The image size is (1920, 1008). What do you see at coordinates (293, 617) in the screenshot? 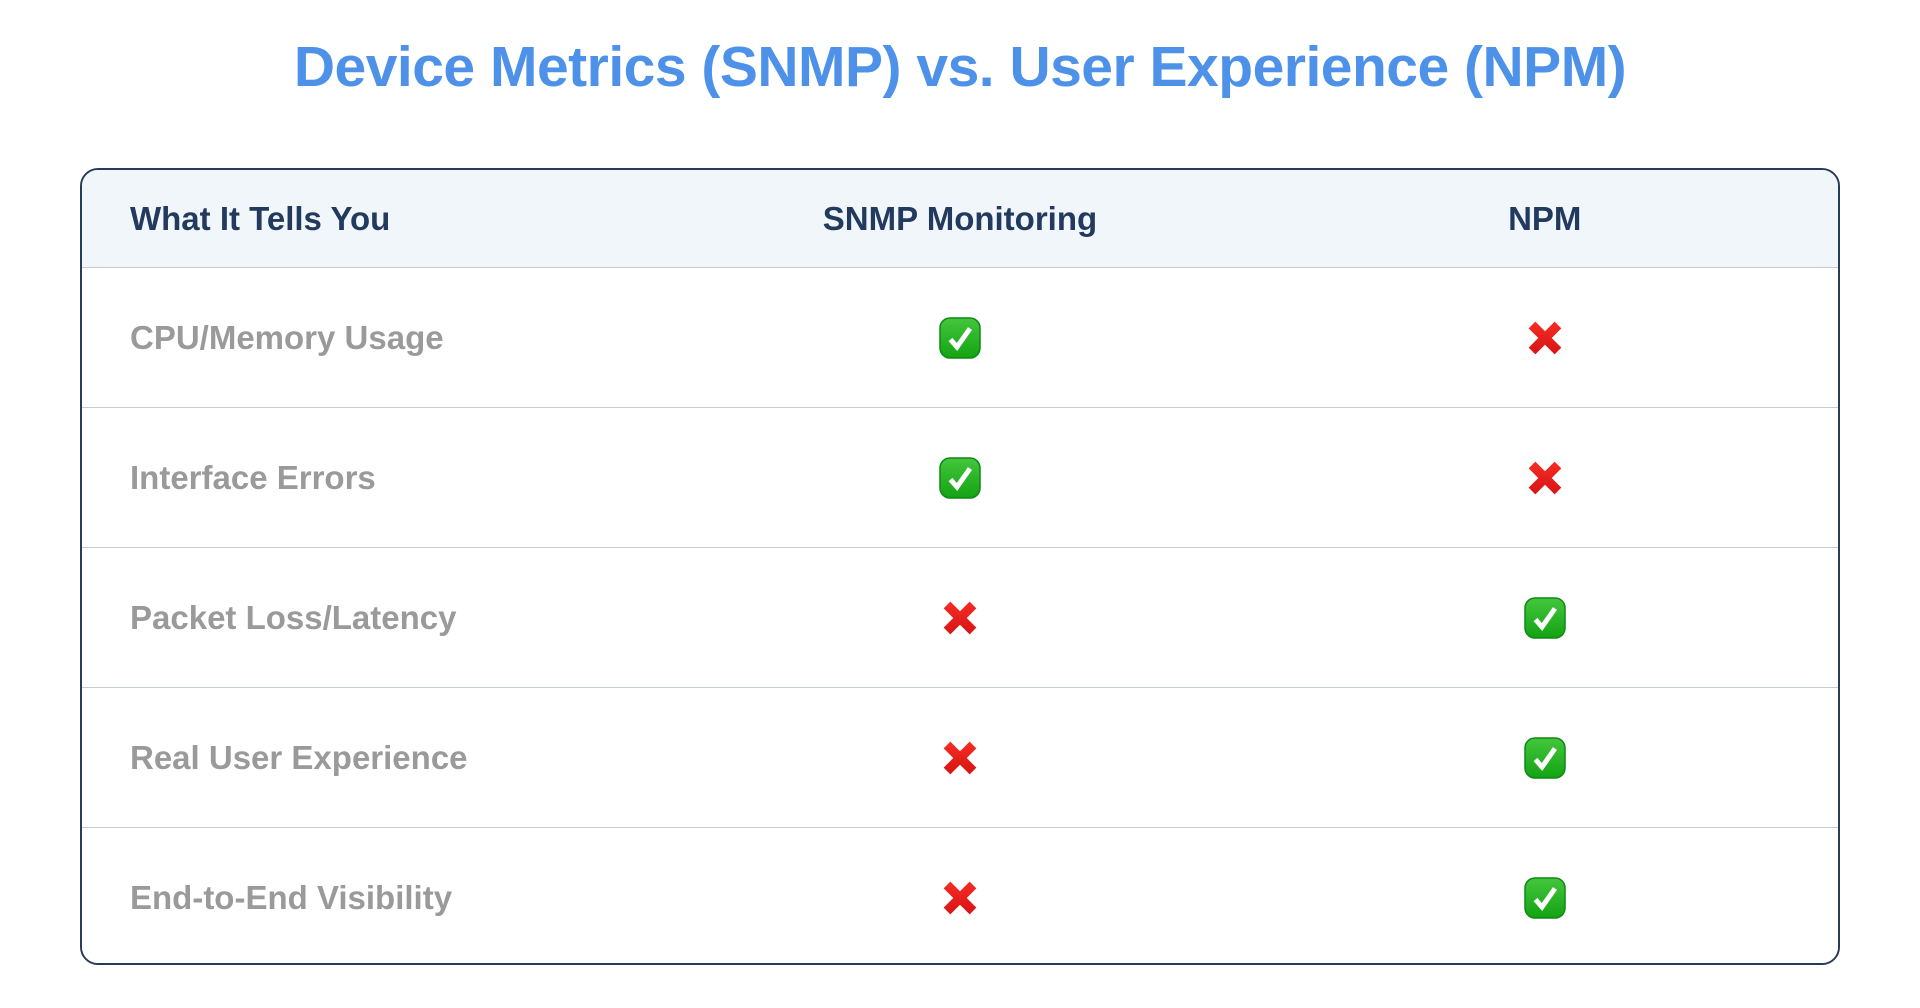
I see `row-label: Packet Loss/Latency` at bounding box center [293, 617].